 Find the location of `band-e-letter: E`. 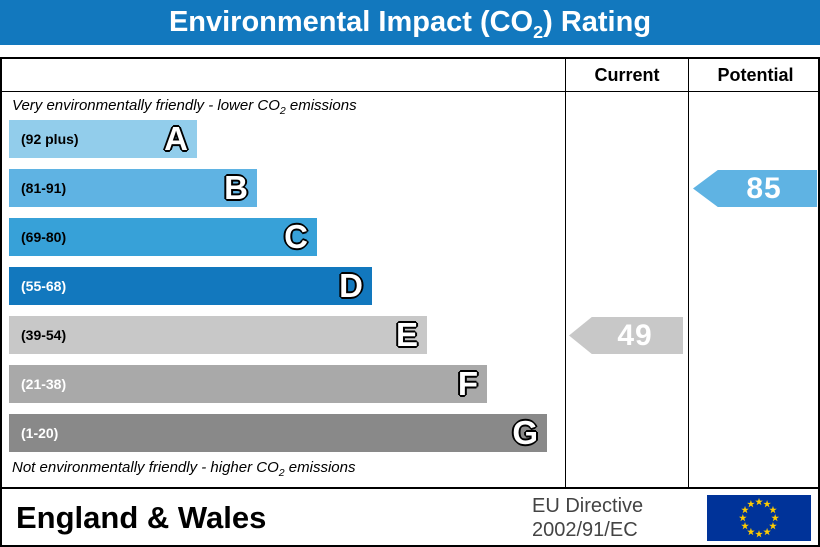

band-e-letter: E is located at coordinates (406, 334).